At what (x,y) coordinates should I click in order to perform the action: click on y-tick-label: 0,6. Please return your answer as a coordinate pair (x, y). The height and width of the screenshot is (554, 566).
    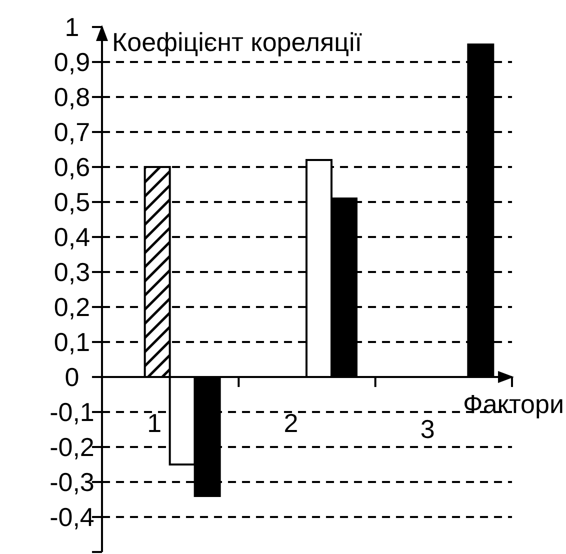
    Looking at the image, I should click on (72, 167).